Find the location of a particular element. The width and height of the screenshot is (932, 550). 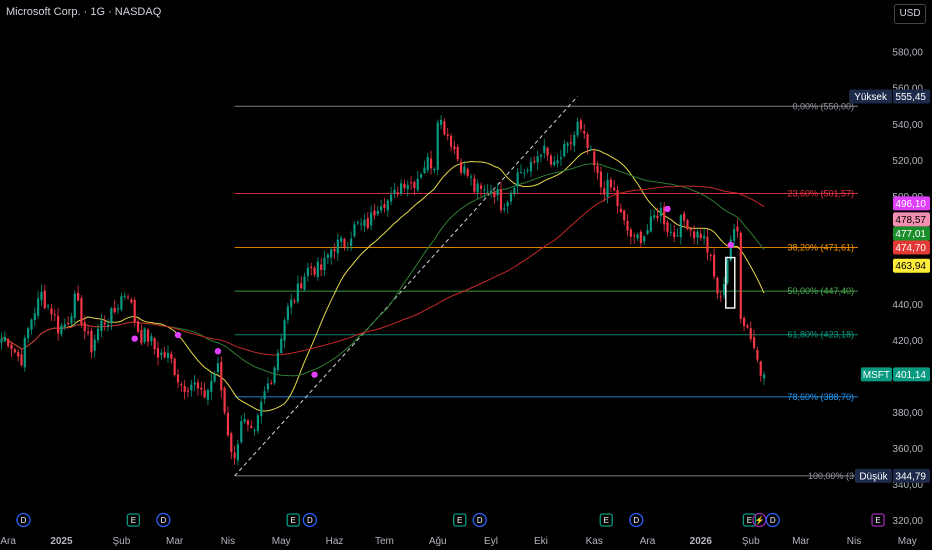

price-tag: 463,94 is located at coordinates (911, 265).